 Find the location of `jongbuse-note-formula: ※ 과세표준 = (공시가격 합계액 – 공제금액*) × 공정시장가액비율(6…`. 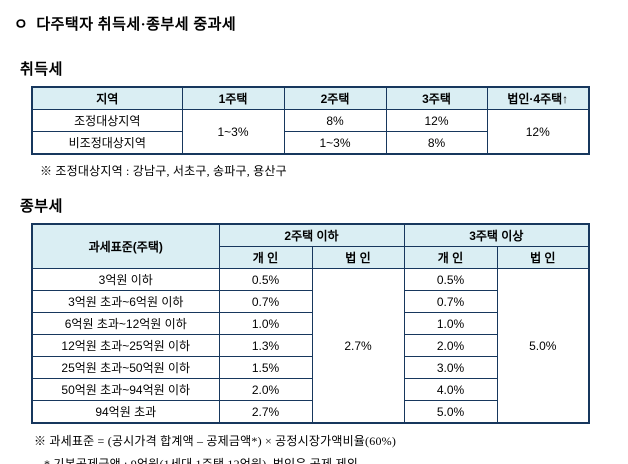

jongbuse-note-formula: ※ 과세표준 = (공시가격 합계액 – 공제금액*) × 공정시장가액비율(6… is located at coordinates (215, 441).